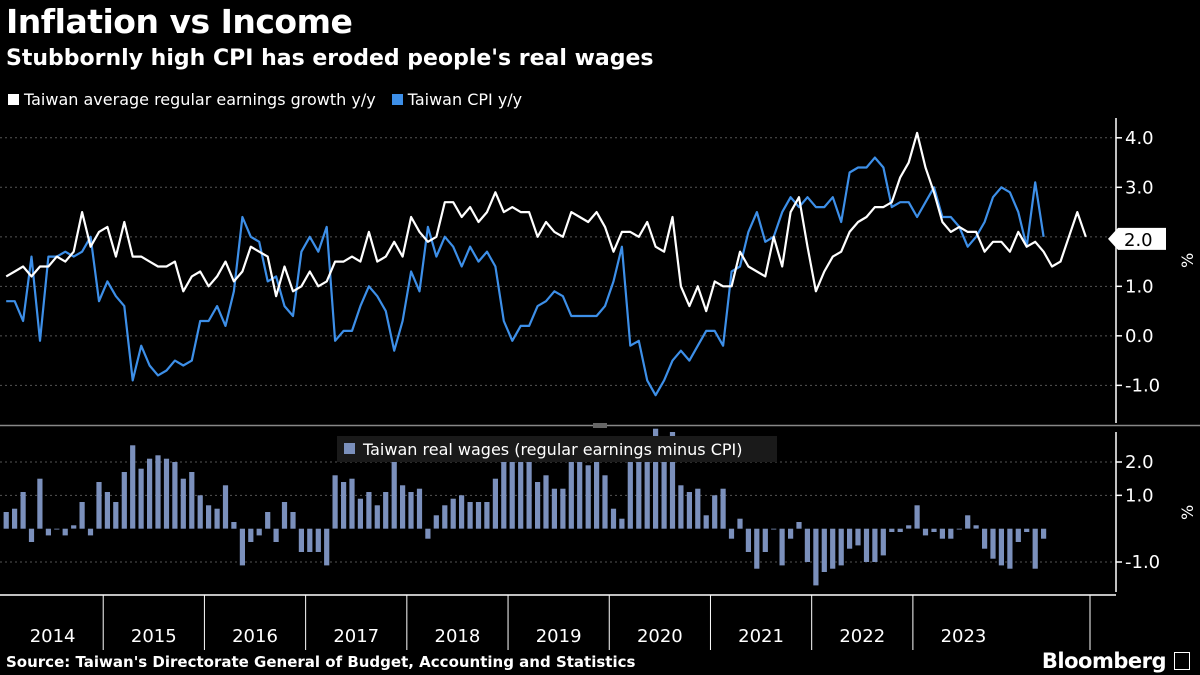  What do you see at coordinates (356, 636) in the screenshot?
I see `xtick-label: 2017` at bounding box center [356, 636].